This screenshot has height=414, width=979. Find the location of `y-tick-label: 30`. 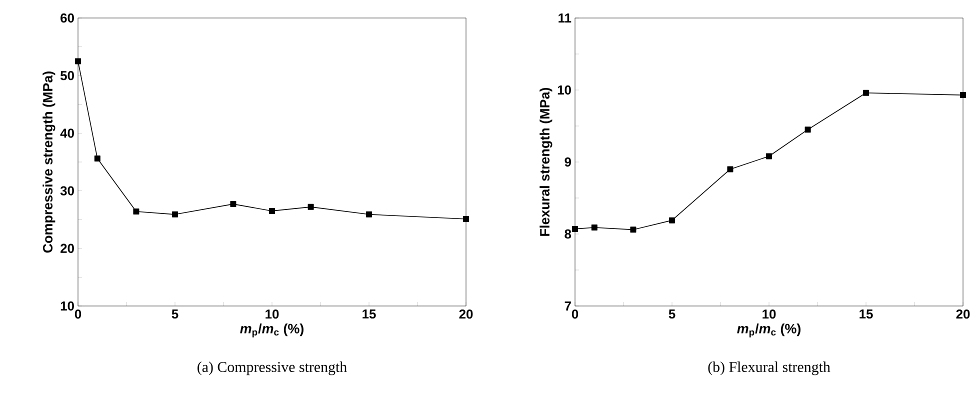

y-tick-label: 30 is located at coordinates (67, 191).